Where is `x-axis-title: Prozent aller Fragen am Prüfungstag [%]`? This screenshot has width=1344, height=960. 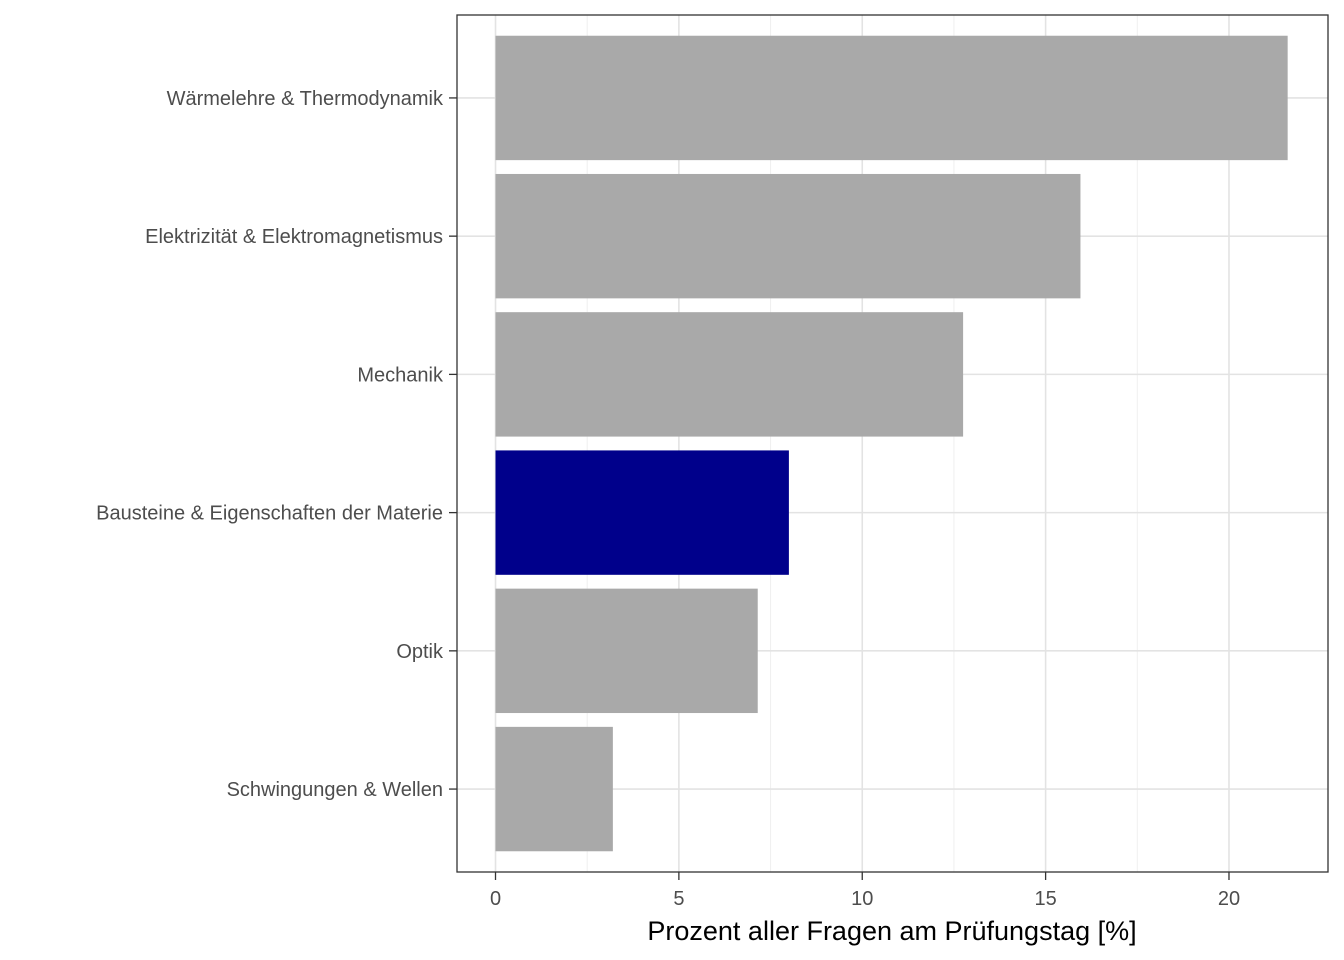
x-axis-title: Prozent aller Fragen am Prüfungstag [%] is located at coordinates (891, 931).